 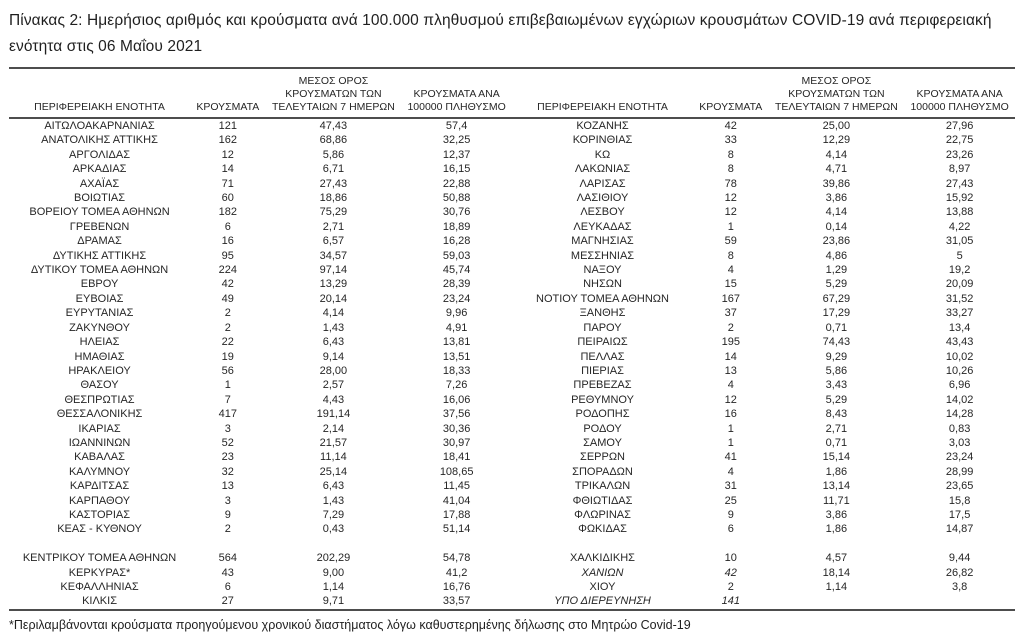 I want to click on col-header-per100k-left: ΚΡΟΥΣΜΑΤΑ ΑΝΑ 100000 ΠΛΗΘΥΣΜΟ, so click(x=456, y=93).